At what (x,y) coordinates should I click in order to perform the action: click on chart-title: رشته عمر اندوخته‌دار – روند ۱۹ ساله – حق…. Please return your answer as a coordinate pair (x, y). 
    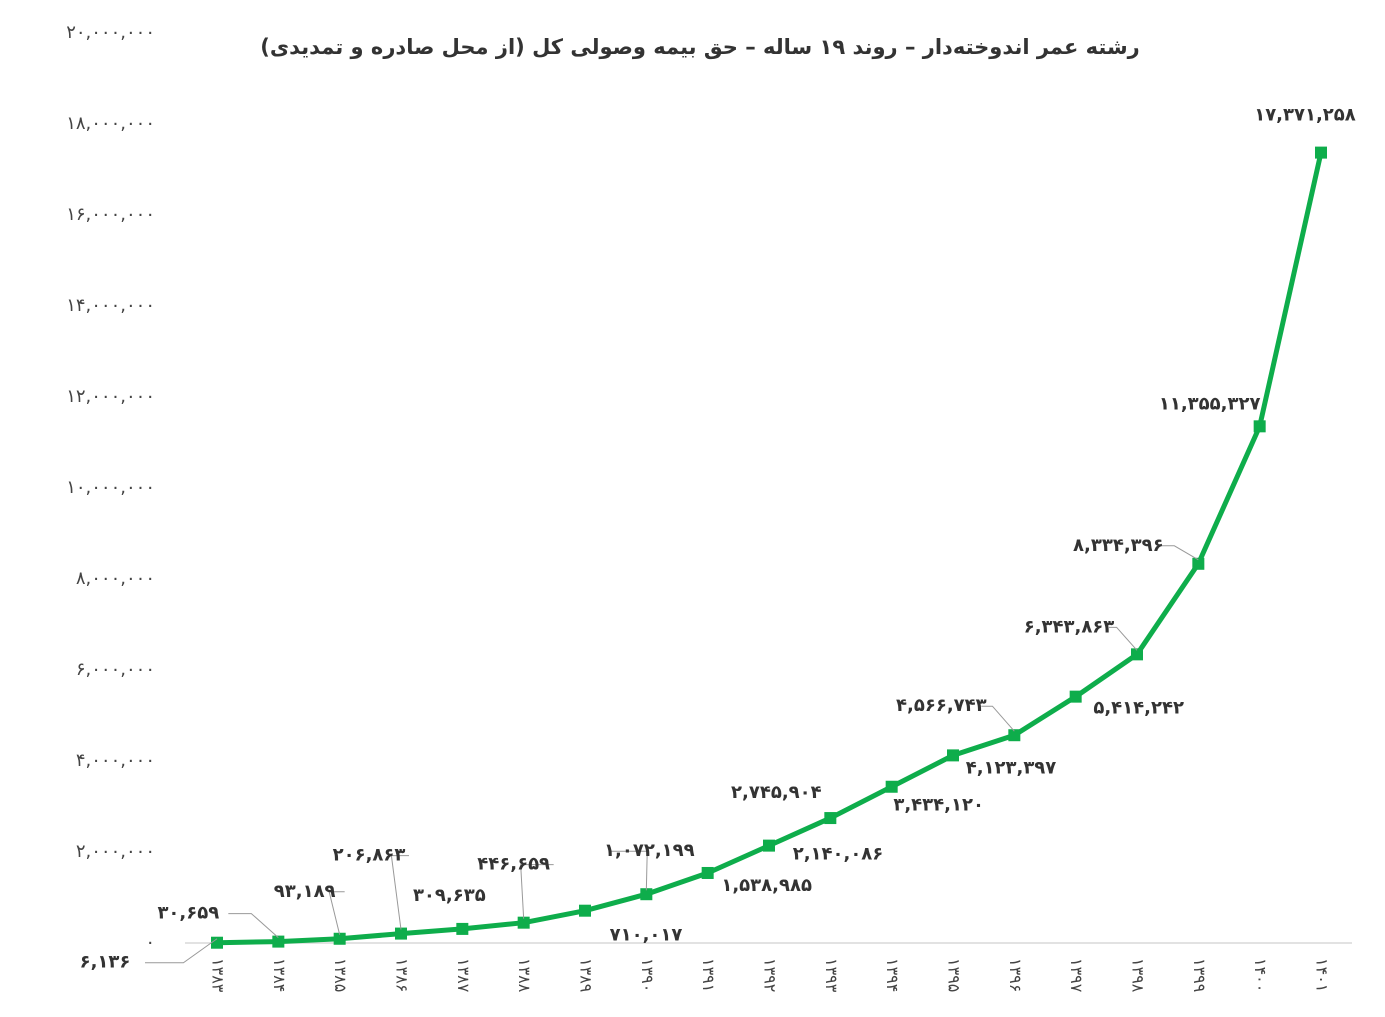
    Looking at the image, I should click on (699, 47).